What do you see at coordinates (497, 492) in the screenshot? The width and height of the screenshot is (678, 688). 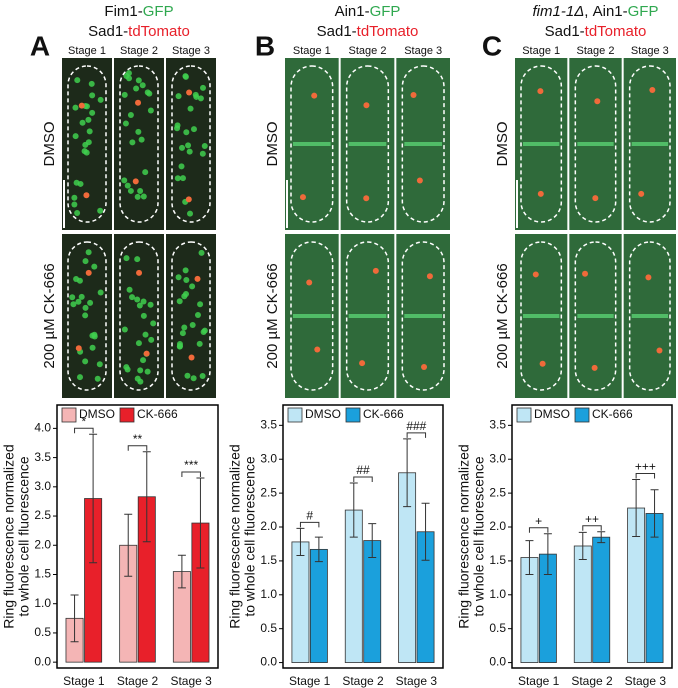 I see `y-tick-label: 2.5` at bounding box center [497, 492].